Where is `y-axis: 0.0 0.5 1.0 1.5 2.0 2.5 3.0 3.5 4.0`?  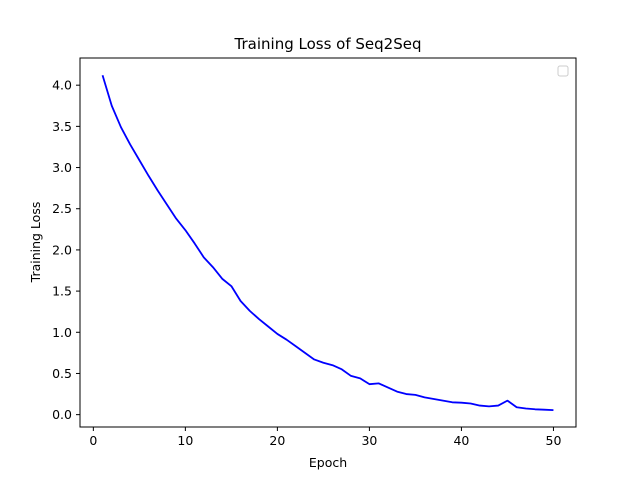 y-axis: 0.0 0.5 1.0 1.5 2.0 2.5 3.0 3.5 4.0 is located at coordinates (66, 250).